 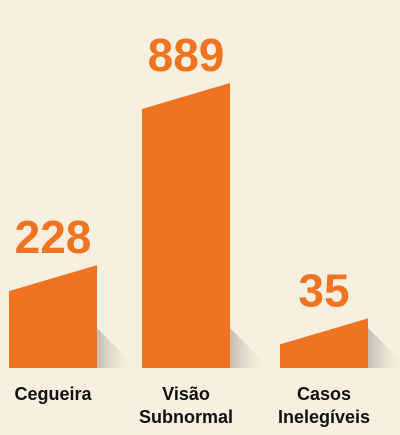 I want to click on value-label: 889, so click(x=186, y=55).